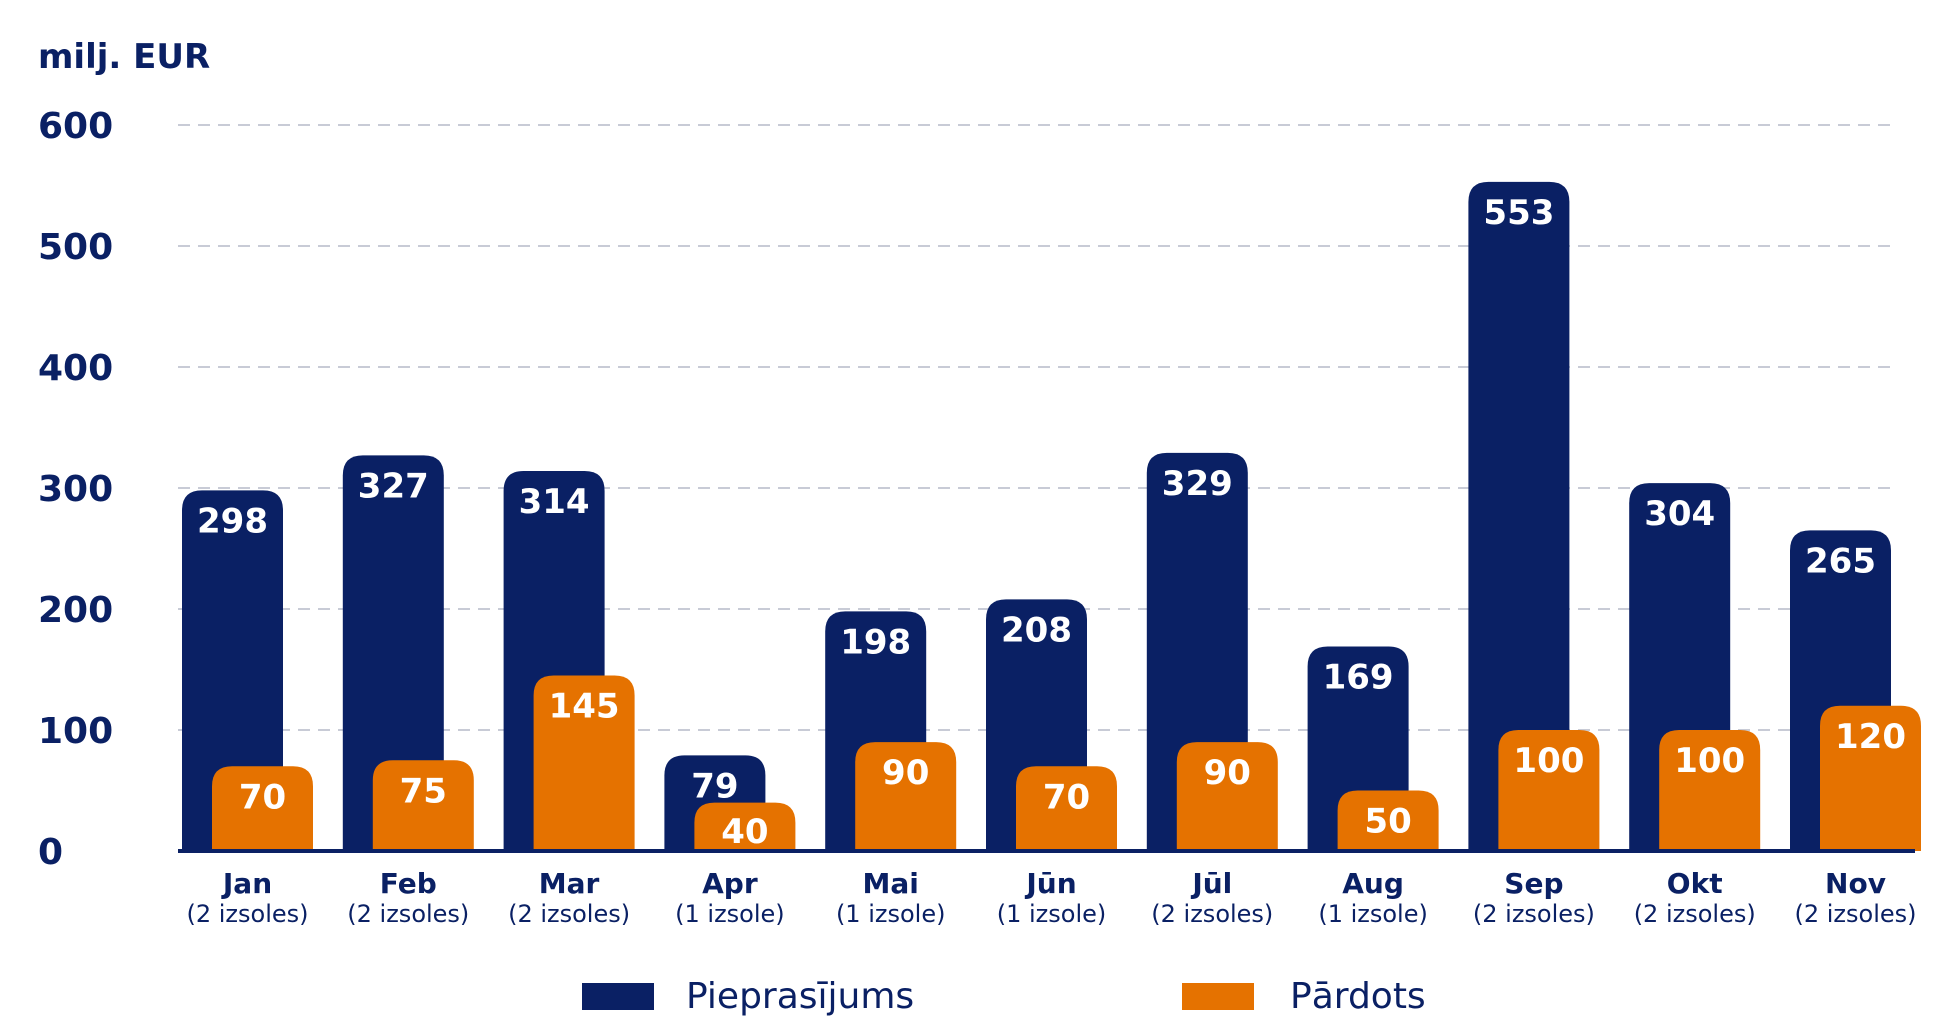 Image resolution: width=1937 pixels, height=1023 pixels. Describe the element at coordinates (1211, 883) in the screenshot. I see `x-tick-label-Jūl: Jūl` at that location.